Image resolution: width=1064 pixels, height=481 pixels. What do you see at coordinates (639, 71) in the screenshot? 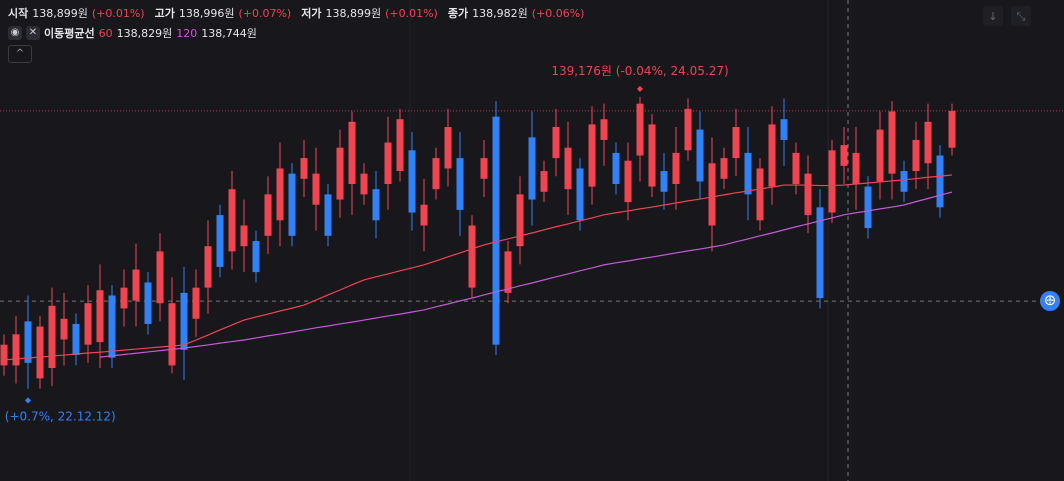
I see `high-annotation: 139,176원 (-0.04%, 24.05.27)` at bounding box center [639, 71].